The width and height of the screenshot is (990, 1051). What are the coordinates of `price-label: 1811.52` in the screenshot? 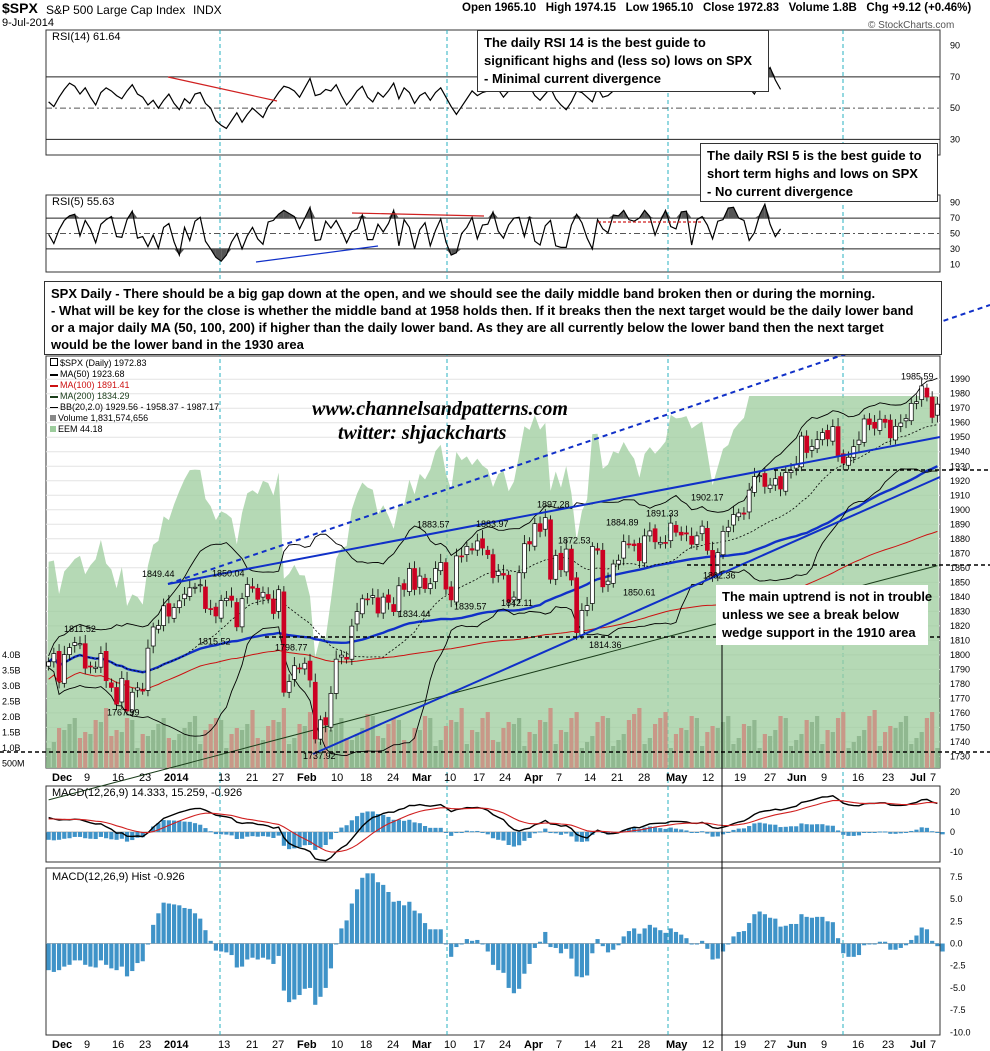 It's located at (80, 629).